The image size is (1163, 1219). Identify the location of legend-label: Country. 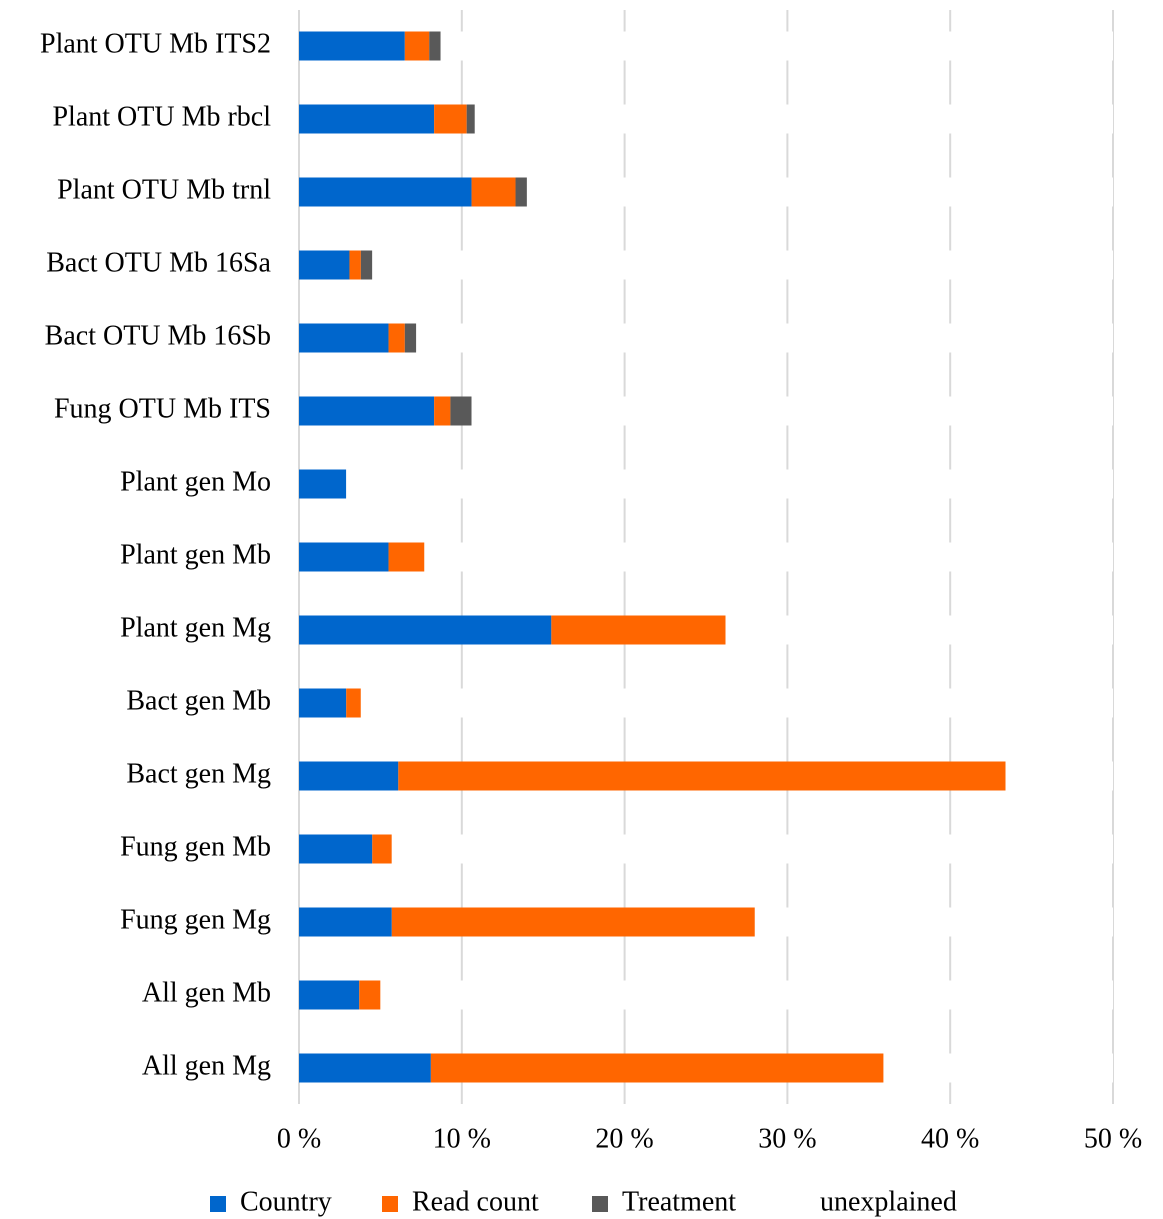
(286, 1201).